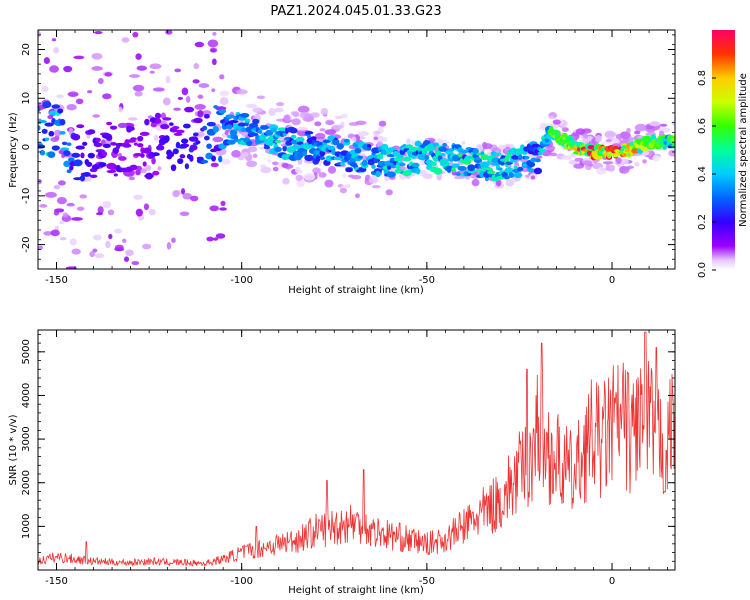 The width and height of the screenshot is (750, 600). I want to click on y-tick-label: -10, so click(26, 196).